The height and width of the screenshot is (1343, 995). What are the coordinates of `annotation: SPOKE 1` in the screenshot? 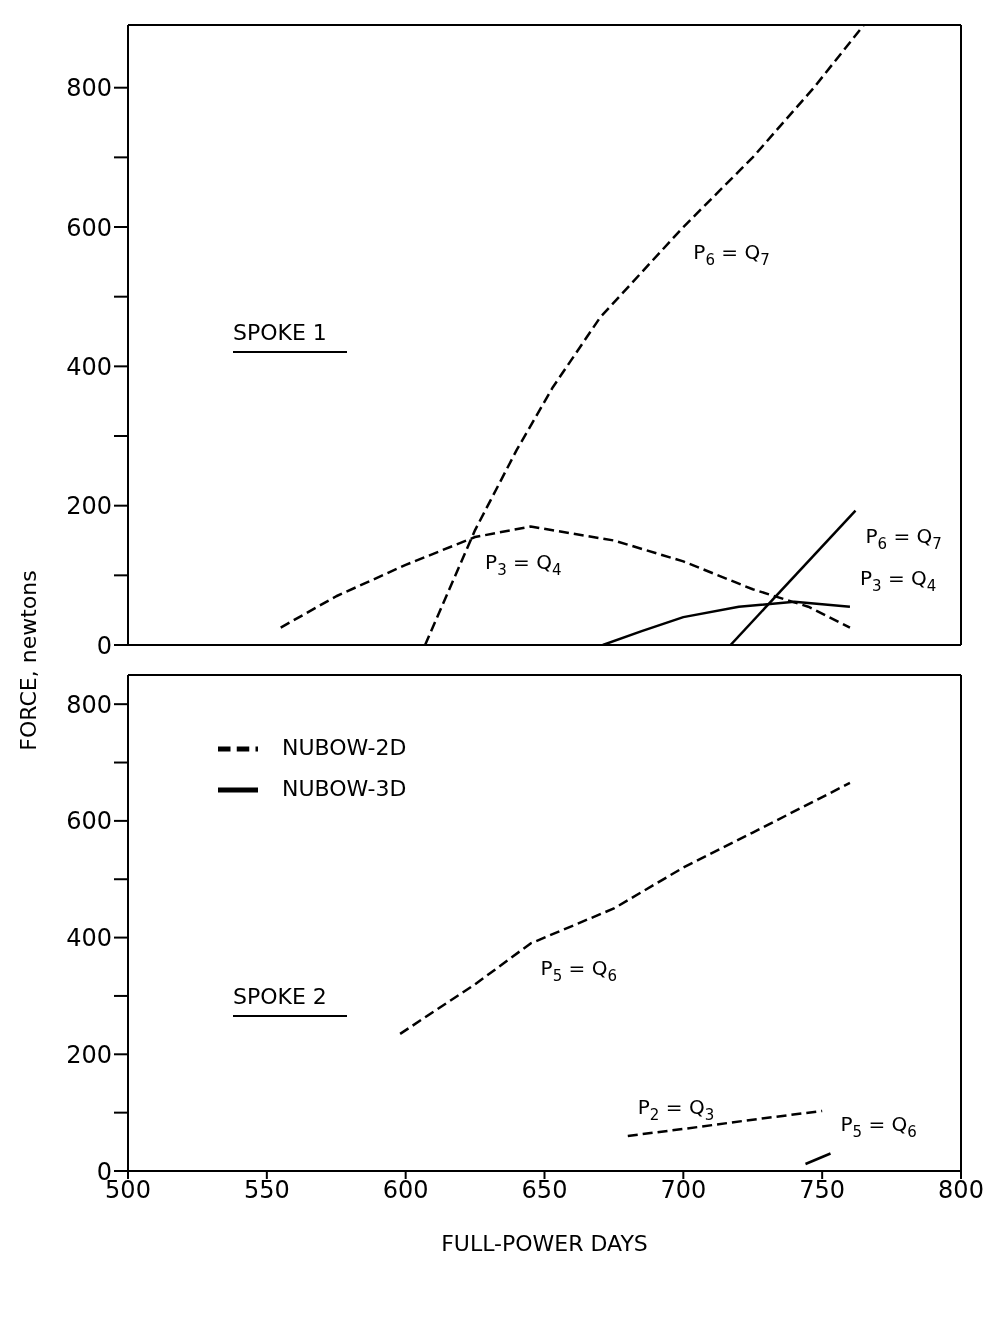 It's located at (290, 336).